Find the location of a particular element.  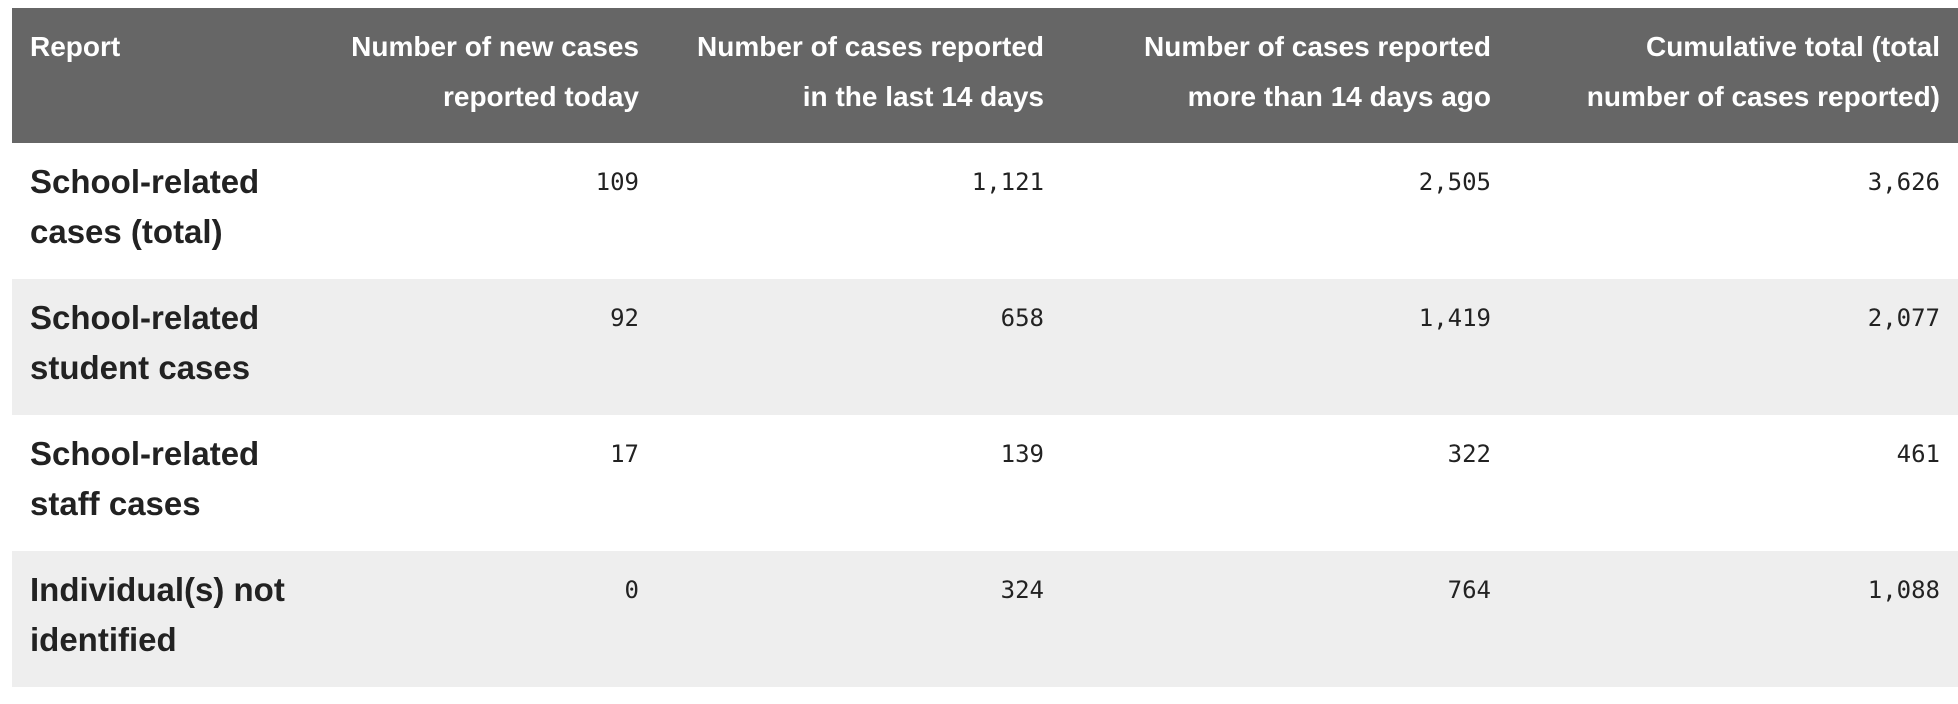

row-label: School-related staff cases is located at coordinates (162, 483).